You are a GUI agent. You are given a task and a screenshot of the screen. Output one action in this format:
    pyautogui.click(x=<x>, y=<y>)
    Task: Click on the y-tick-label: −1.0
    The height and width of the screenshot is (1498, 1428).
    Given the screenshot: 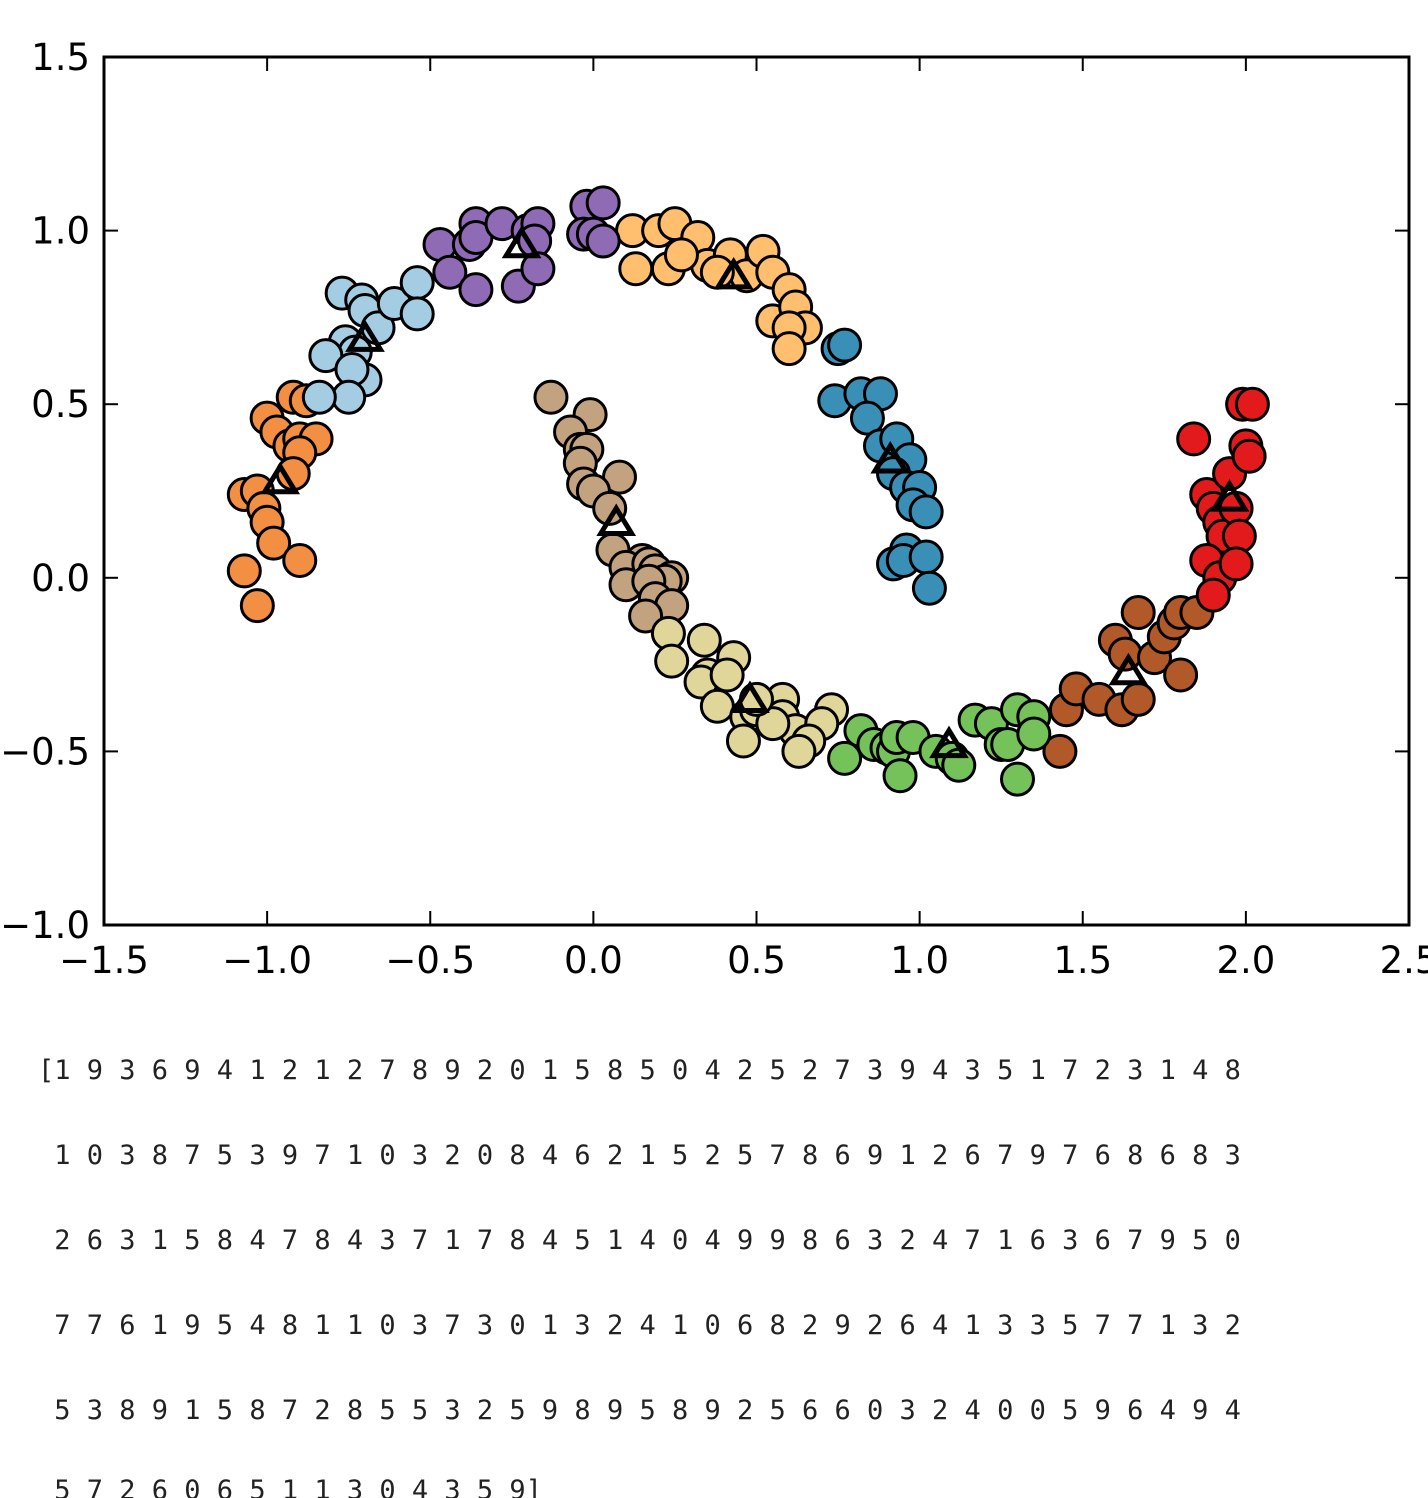 What is the action you would take?
    pyautogui.click(x=45, y=925)
    